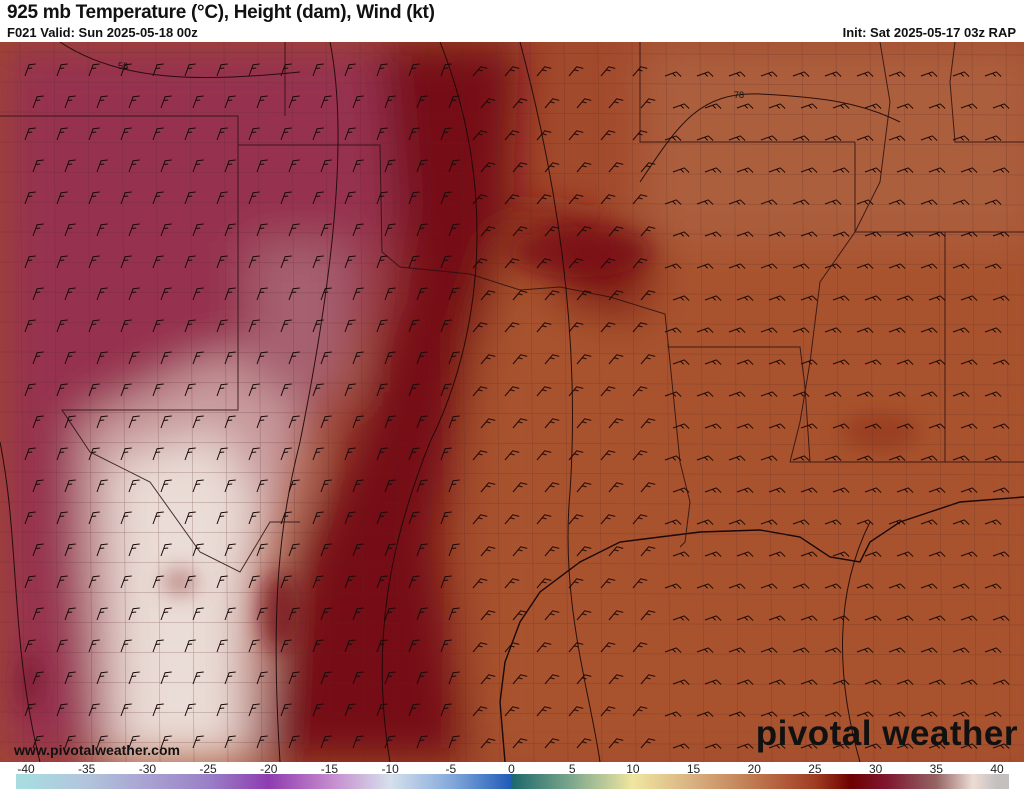 The height and width of the screenshot is (791, 1024). Describe the element at coordinates (633, 769) in the screenshot. I see `colorbar-tick-label: 10` at that location.